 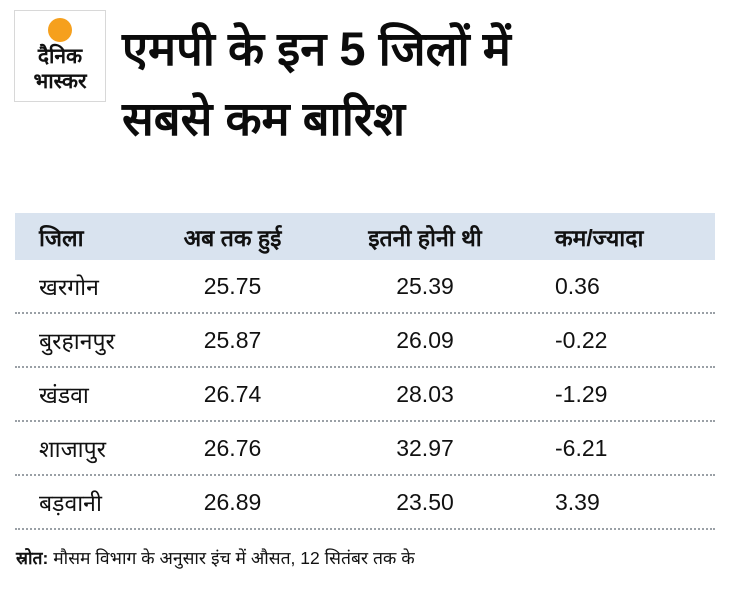 I want to click on table-row: खंडवा 26.74 28.03 -1.29, so click(x=365, y=395).